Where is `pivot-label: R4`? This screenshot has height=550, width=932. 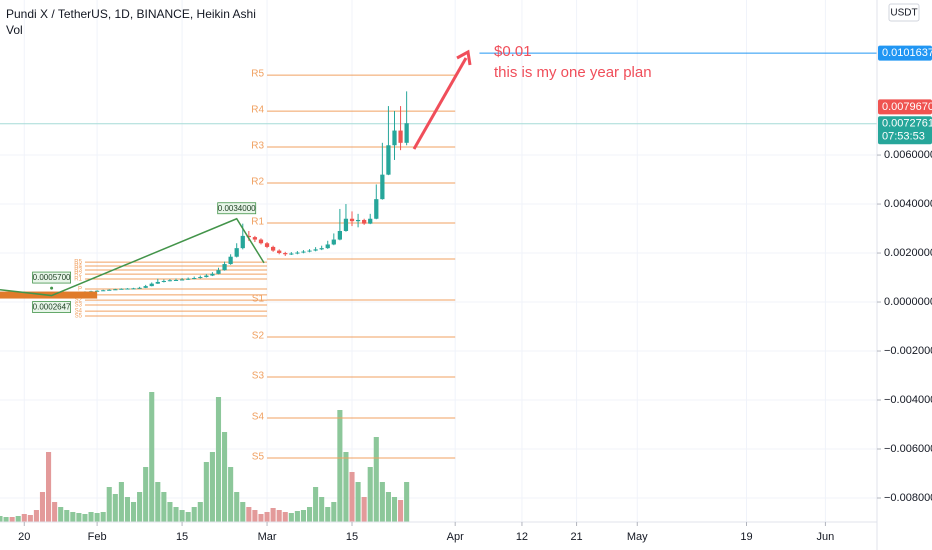 pivot-label: R4 is located at coordinates (78, 267).